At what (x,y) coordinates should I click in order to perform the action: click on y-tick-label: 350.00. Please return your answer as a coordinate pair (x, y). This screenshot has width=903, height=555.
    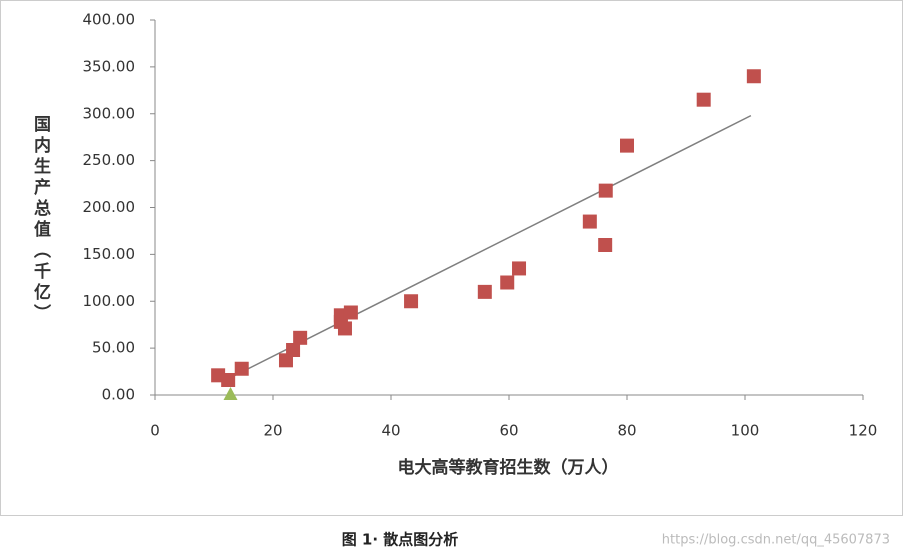
    Looking at the image, I should click on (109, 66).